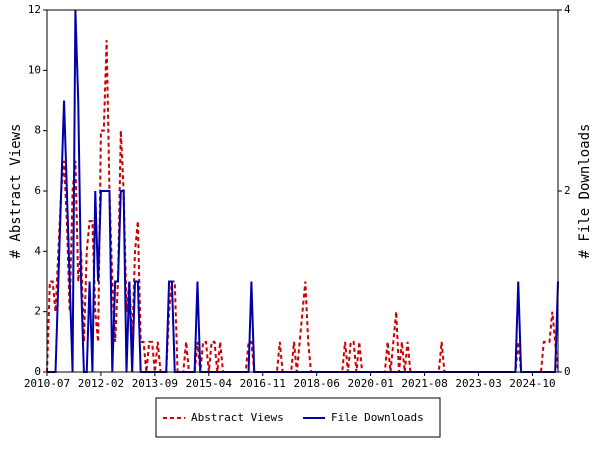 The width and height of the screenshot is (600, 454). What do you see at coordinates (237, 417) in the screenshot?
I see `legend-label: Abstract Views` at bounding box center [237, 417].